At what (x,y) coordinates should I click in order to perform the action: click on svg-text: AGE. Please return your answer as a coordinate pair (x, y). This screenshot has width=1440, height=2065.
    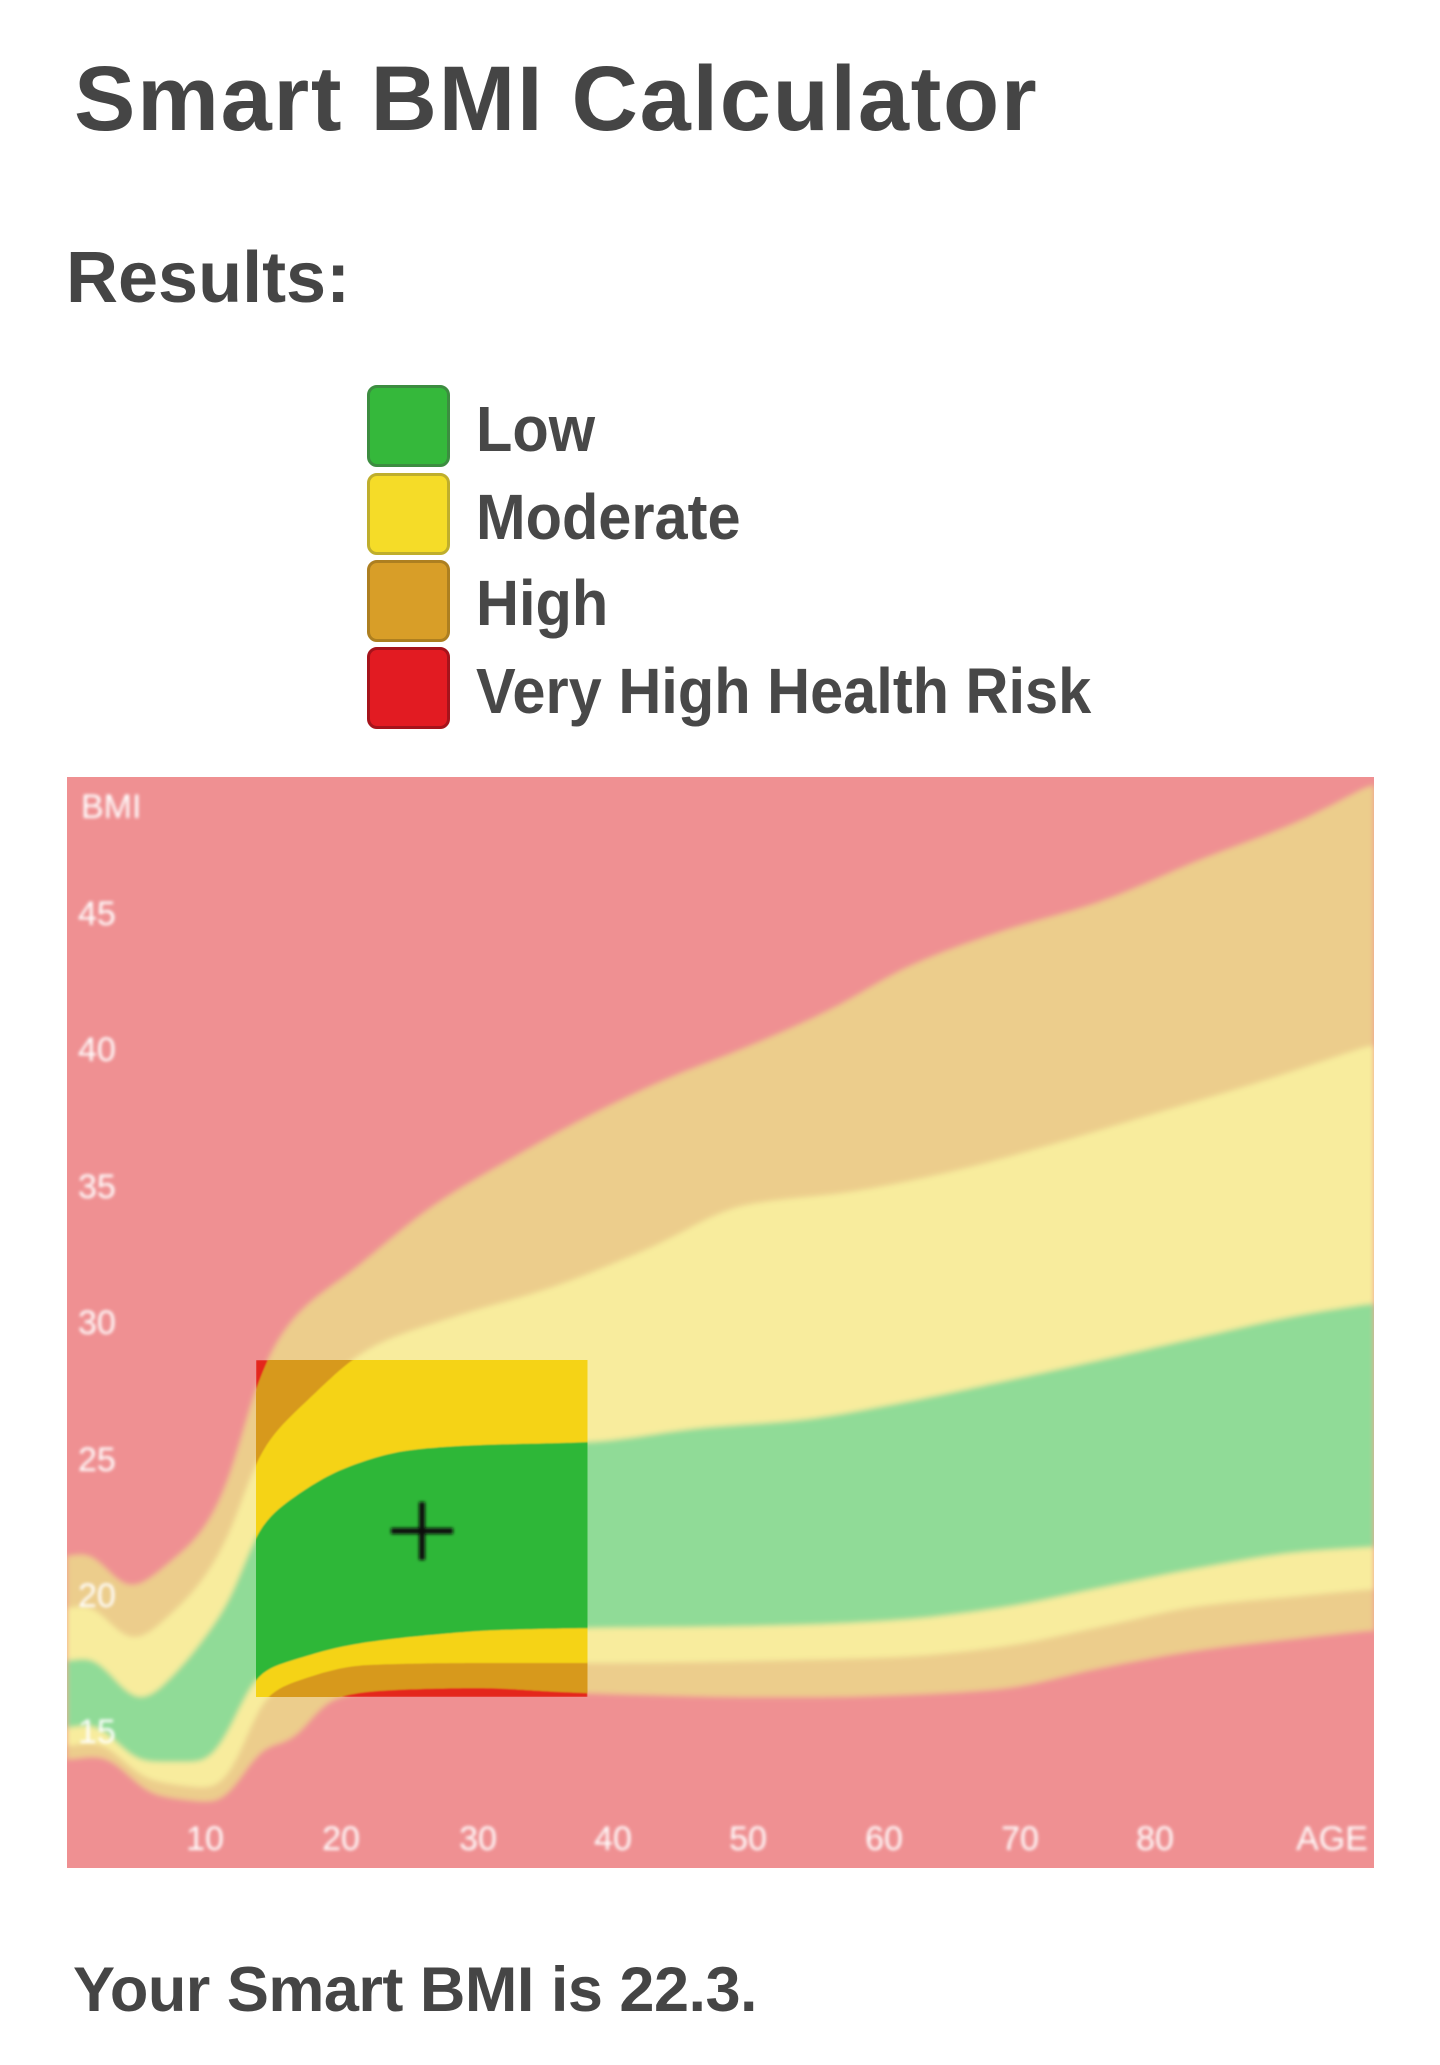
    Looking at the image, I should click on (1332, 1839).